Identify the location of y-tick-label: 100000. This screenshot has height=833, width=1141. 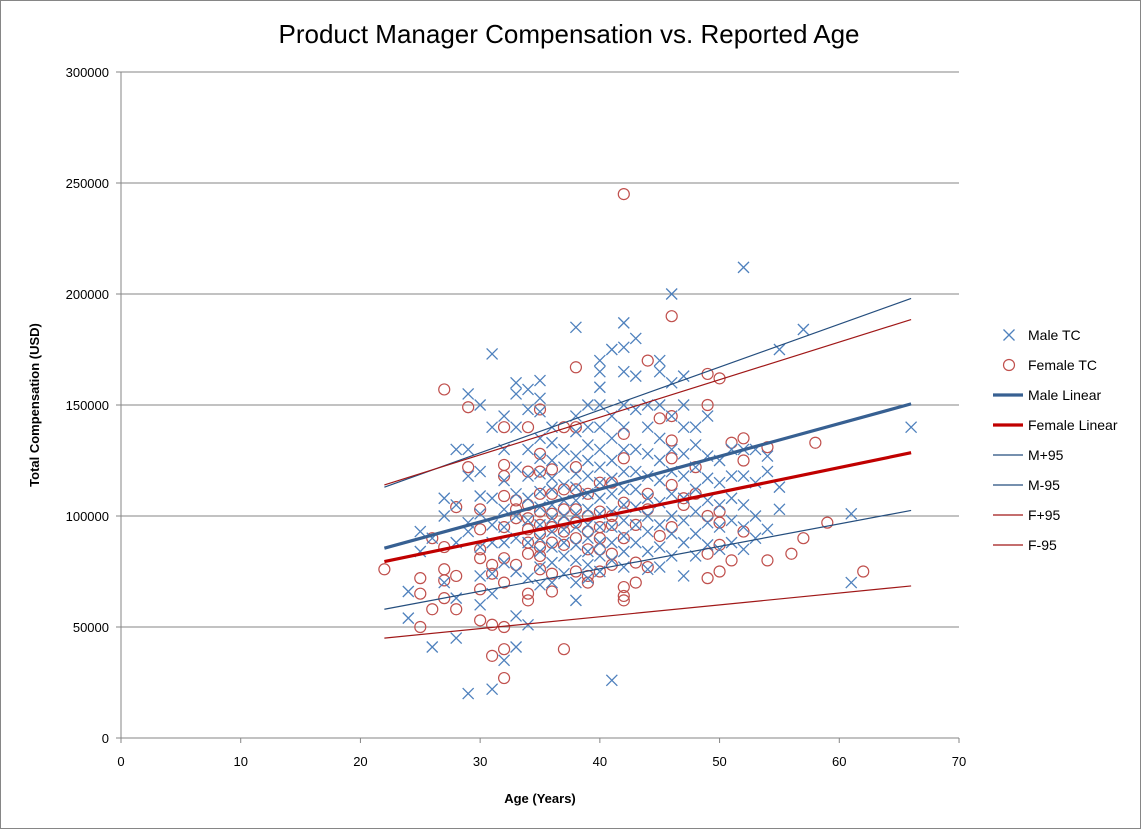
(87, 516).